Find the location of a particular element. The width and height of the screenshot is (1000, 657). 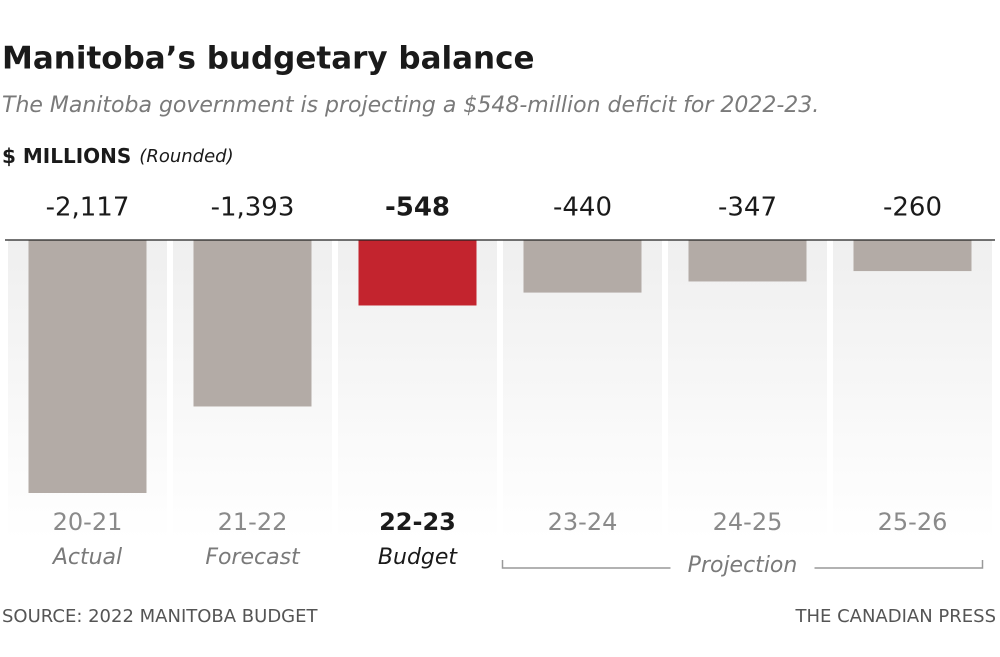

credit: THE CANADIAN PRESS is located at coordinates (895, 616).